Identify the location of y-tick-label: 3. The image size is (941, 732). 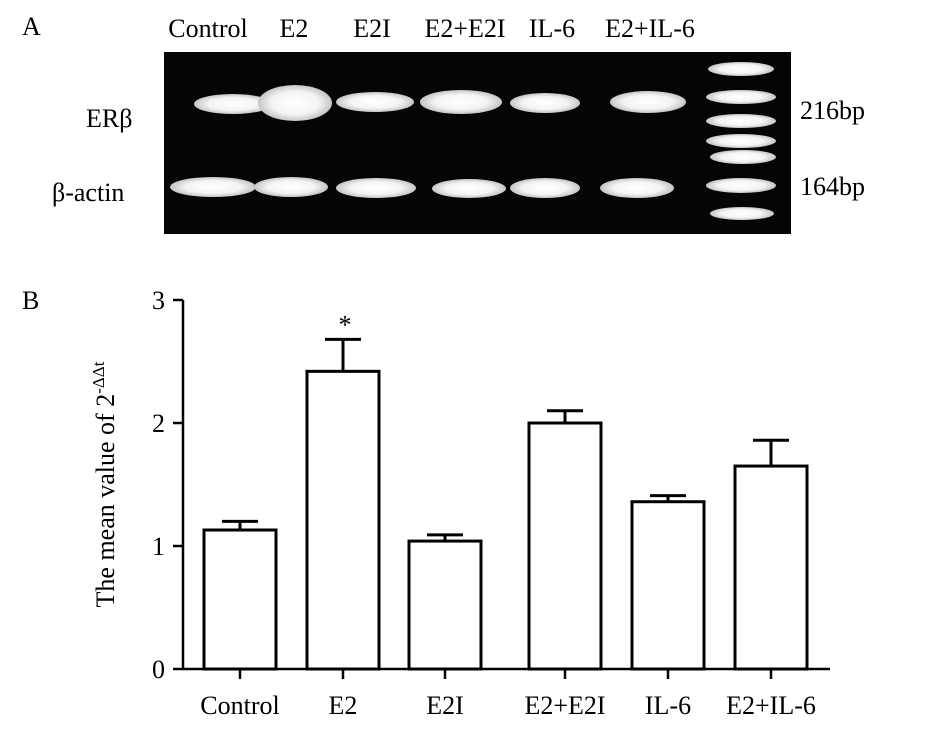
(158, 300).